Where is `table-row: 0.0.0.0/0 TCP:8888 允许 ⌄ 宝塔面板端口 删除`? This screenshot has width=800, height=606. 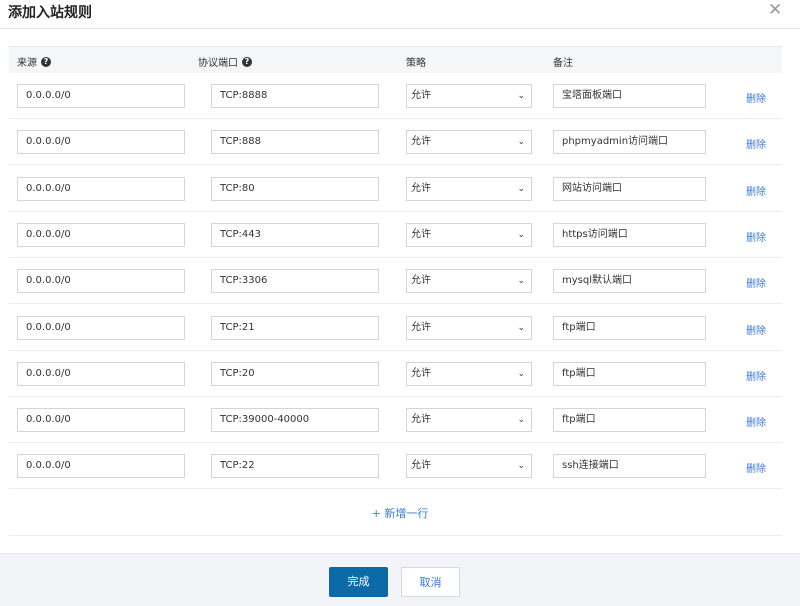 table-row: 0.0.0.0/0 TCP:8888 允许 ⌄ 宝塔面板端口 删除 is located at coordinates (395, 96).